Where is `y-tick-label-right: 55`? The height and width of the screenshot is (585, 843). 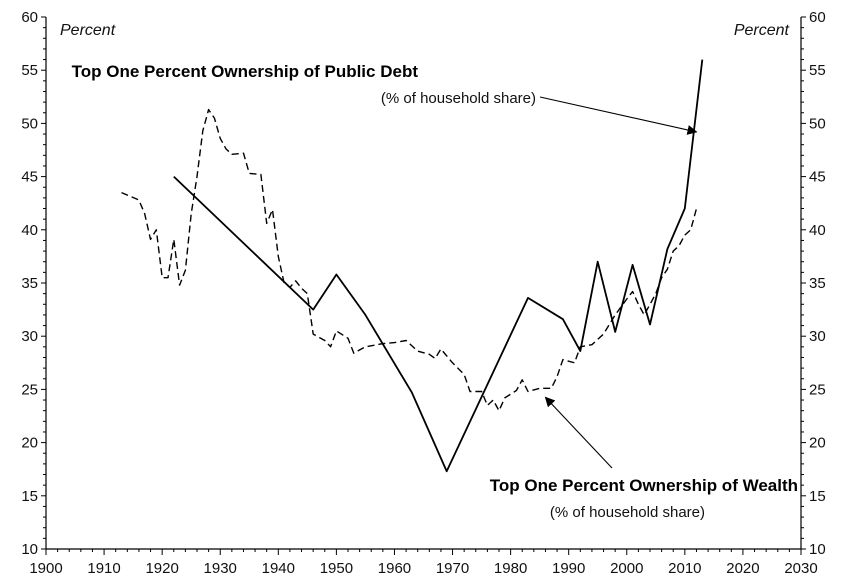 y-tick-label-right: 55 is located at coordinates (817, 70).